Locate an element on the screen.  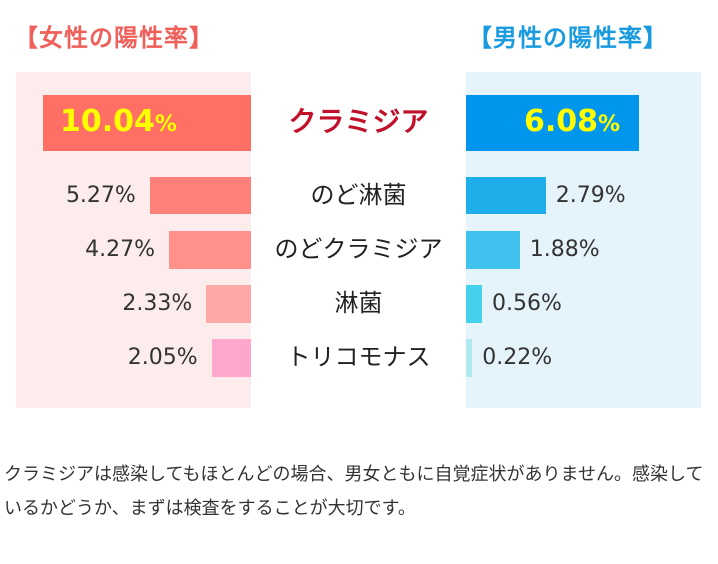
category-label: クラミジア is located at coordinates (358, 121).